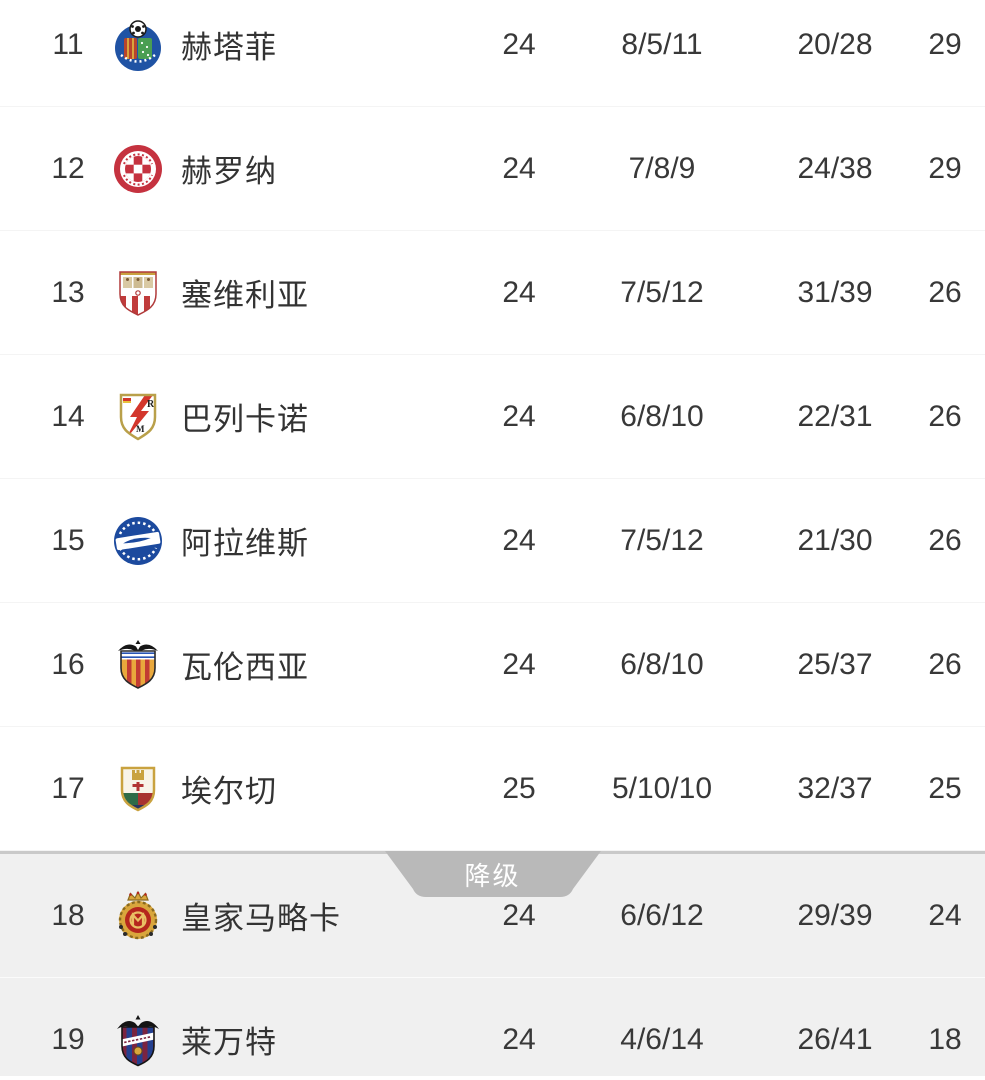 The height and width of the screenshot is (1080, 985). What do you see at coordinates (945, 788) in the screenshot?
I see `points: 25` at bounding box center [945, 788].